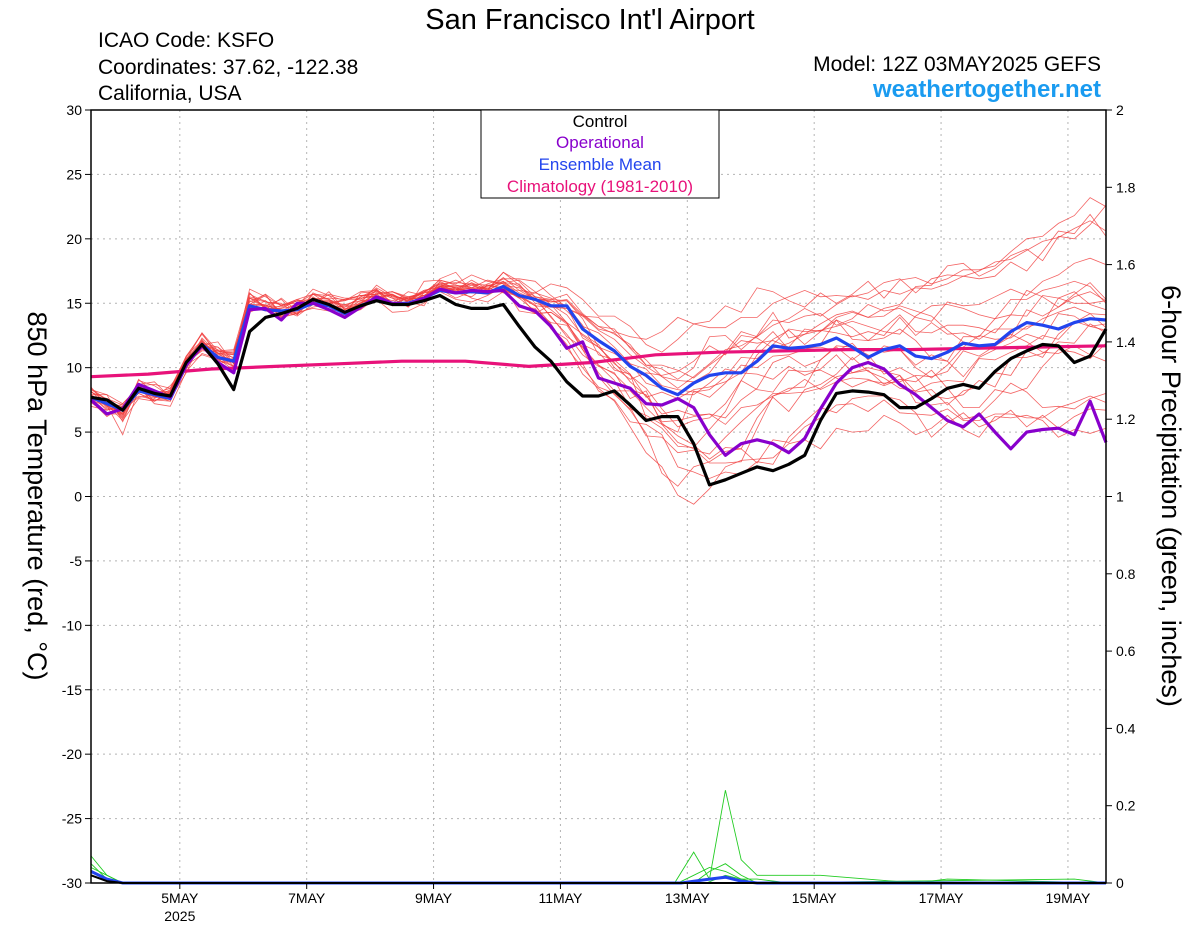  I want to click on x-tick-label: 15MAY, so click(815, 898).